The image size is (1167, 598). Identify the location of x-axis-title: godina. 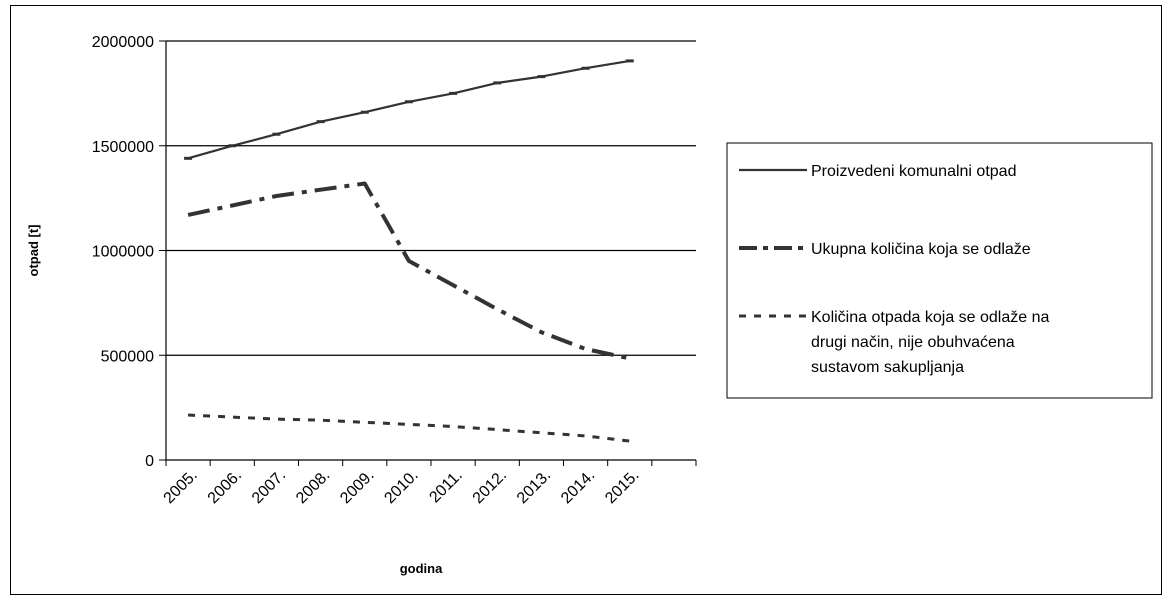
(421, 568).